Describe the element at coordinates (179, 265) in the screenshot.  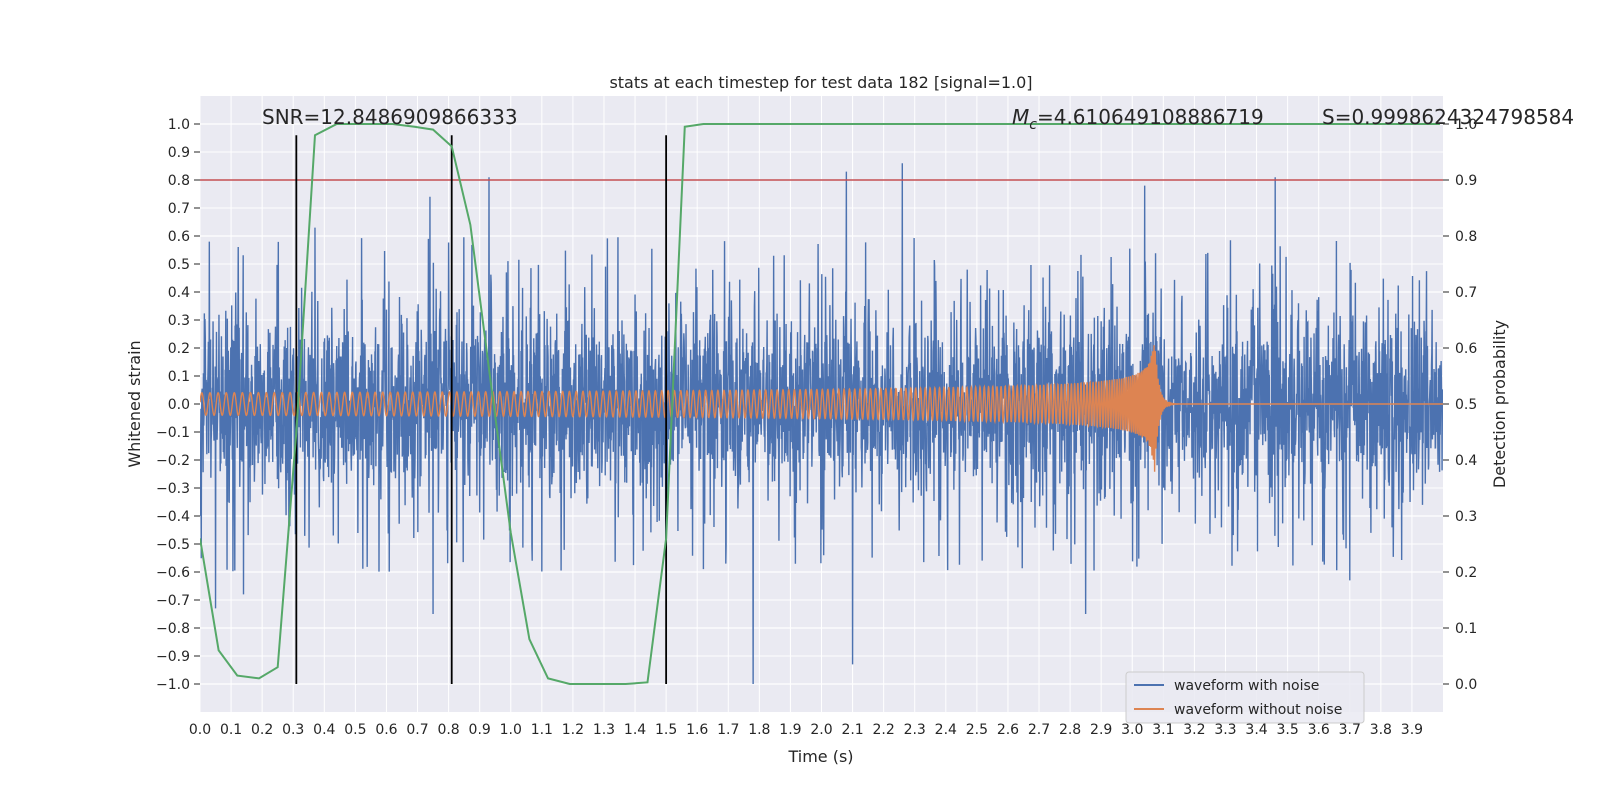
I see `y-tick-label: 0.5` at that location.